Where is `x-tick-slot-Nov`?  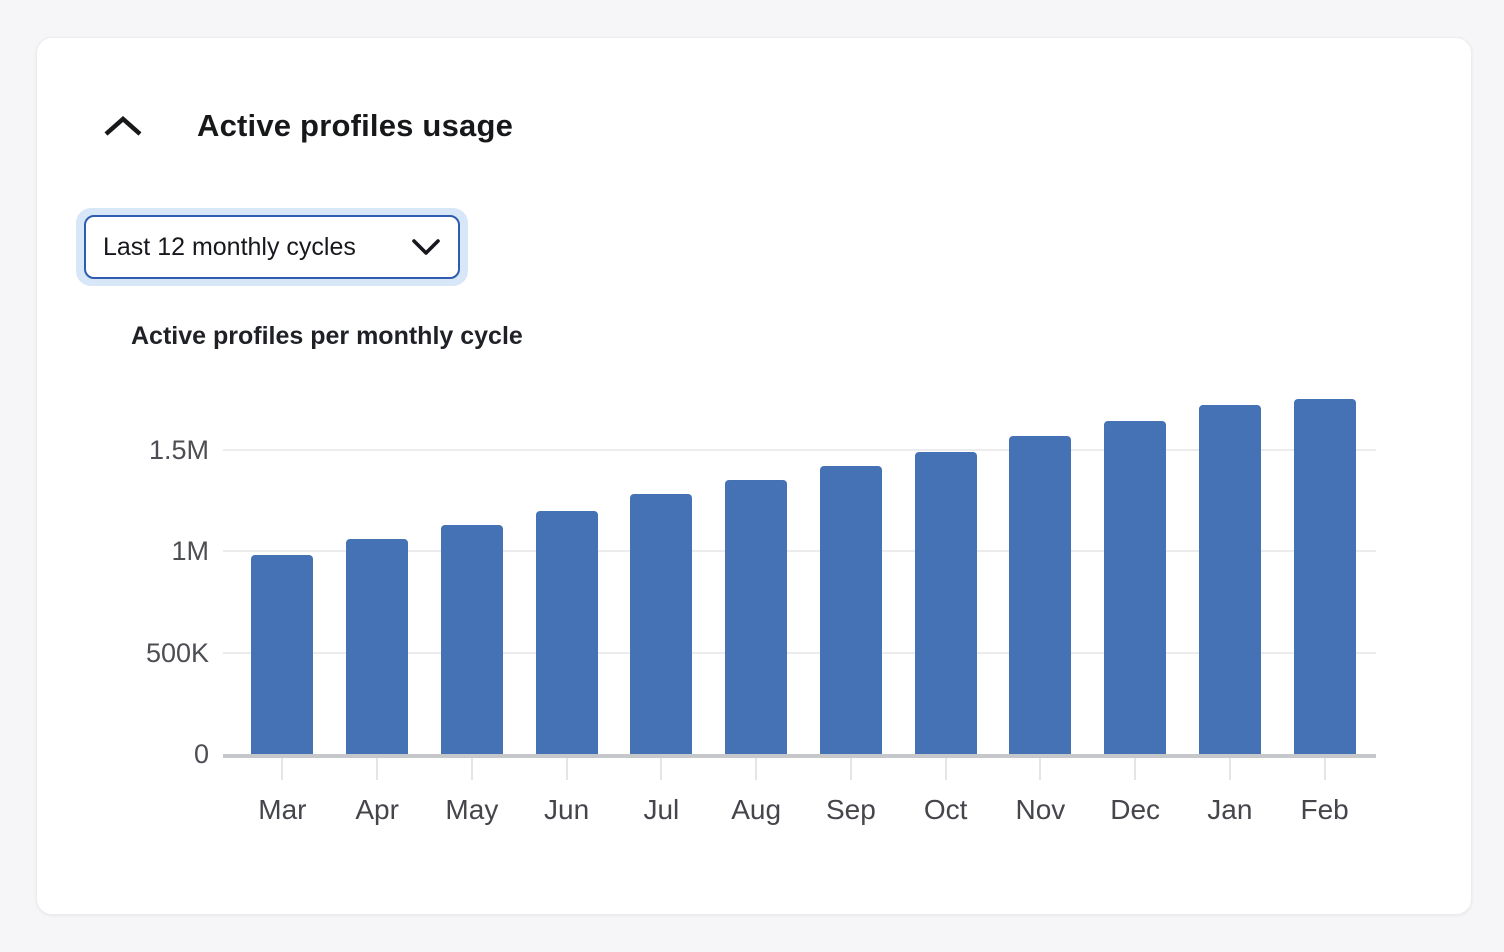
x-tick-slot-Nov is located at coordinates (1040, 769).